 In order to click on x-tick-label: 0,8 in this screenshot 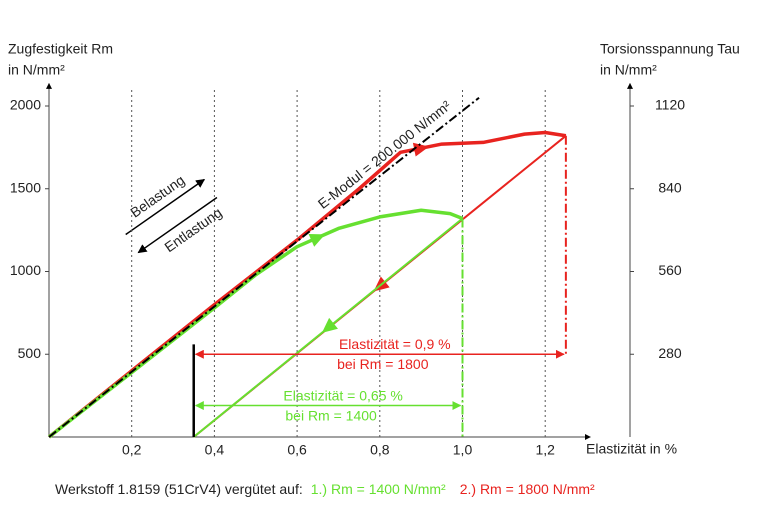, I will do `click(380, 450)`.